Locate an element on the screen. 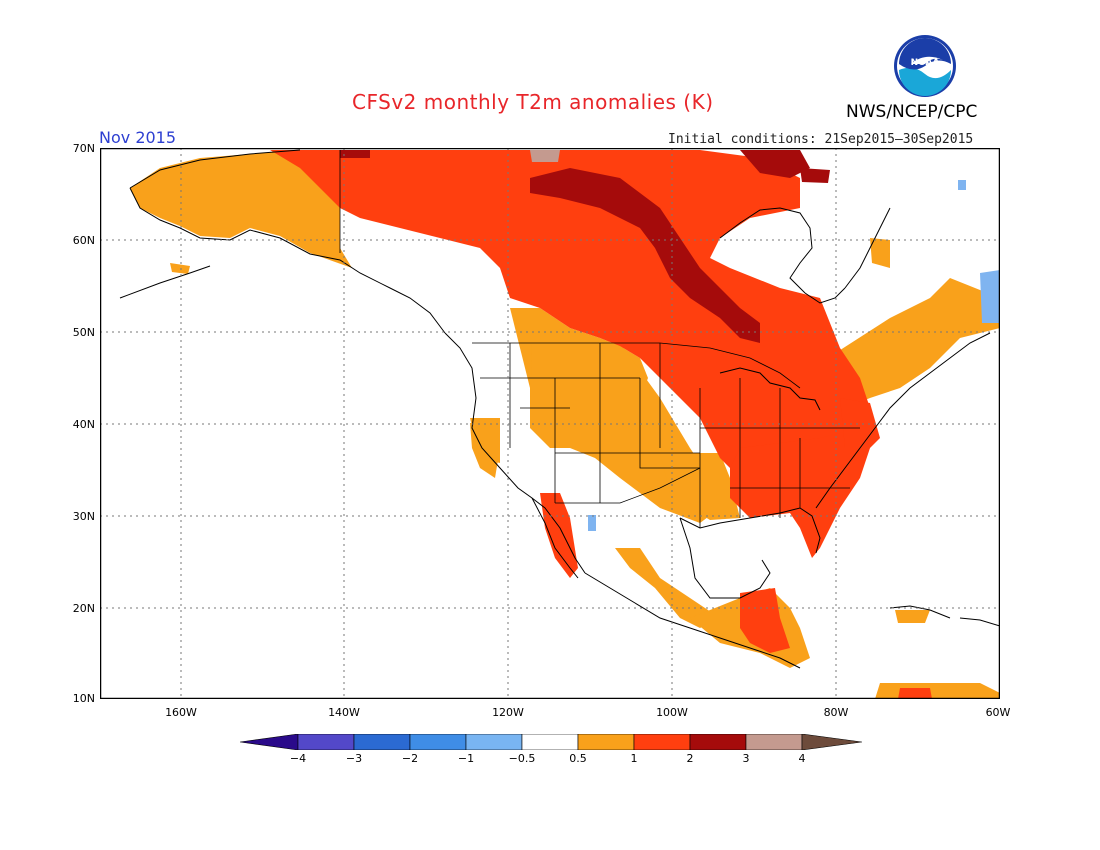 Image resolution: width=1100 pixels, height=850 pixels. colorbar-label: 2 is located at coordinates (690, 758).